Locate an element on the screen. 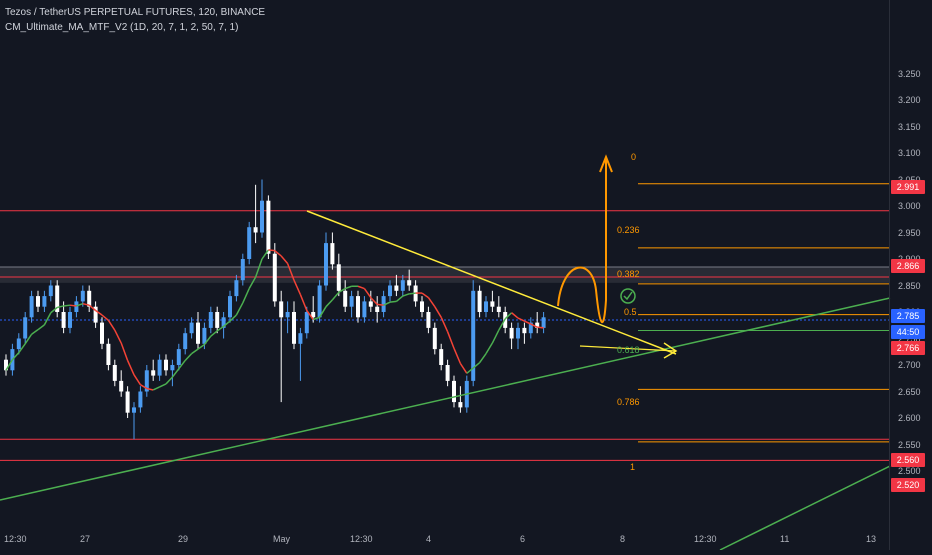 This screenshot has height=555, width=932. fib-level-0618-label: 0.618 is located at coordinates (628, 350).